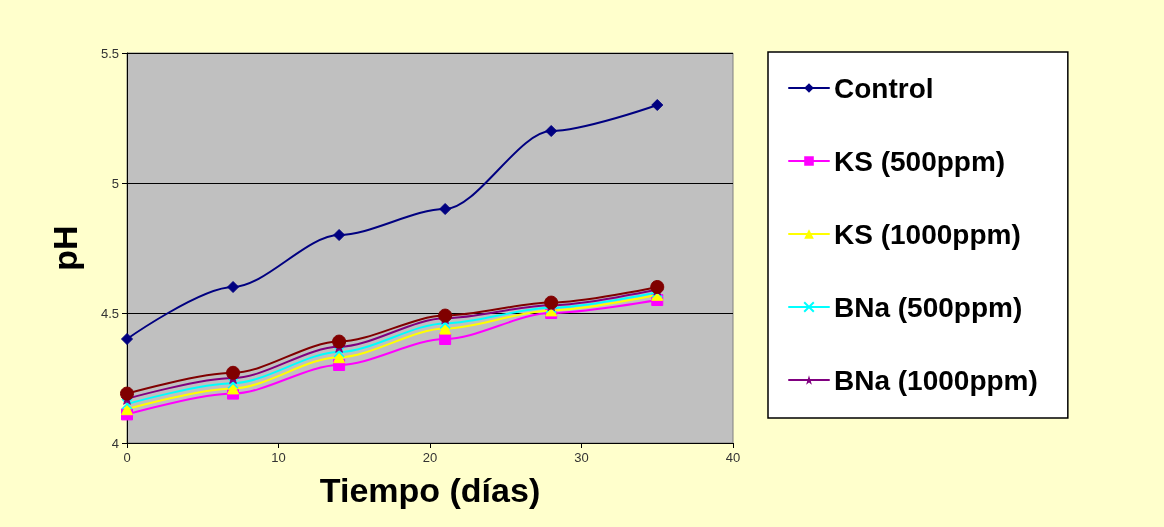 This screenshot has width=1164, height=527. What do you see at coordinates (936, 380) in the screenshot?
I see `legend-label: BNa (1000ppm)` at bounding box center [936, 380].